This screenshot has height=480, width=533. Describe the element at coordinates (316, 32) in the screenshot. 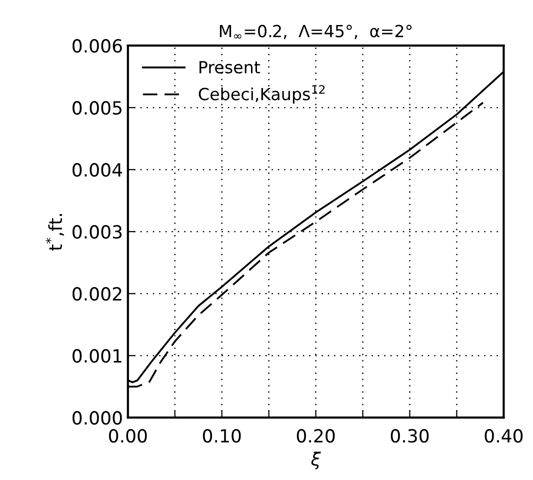

I see `chart-title: M$_{∞}$=0.2, Λ=45°, α=2°` at that location.